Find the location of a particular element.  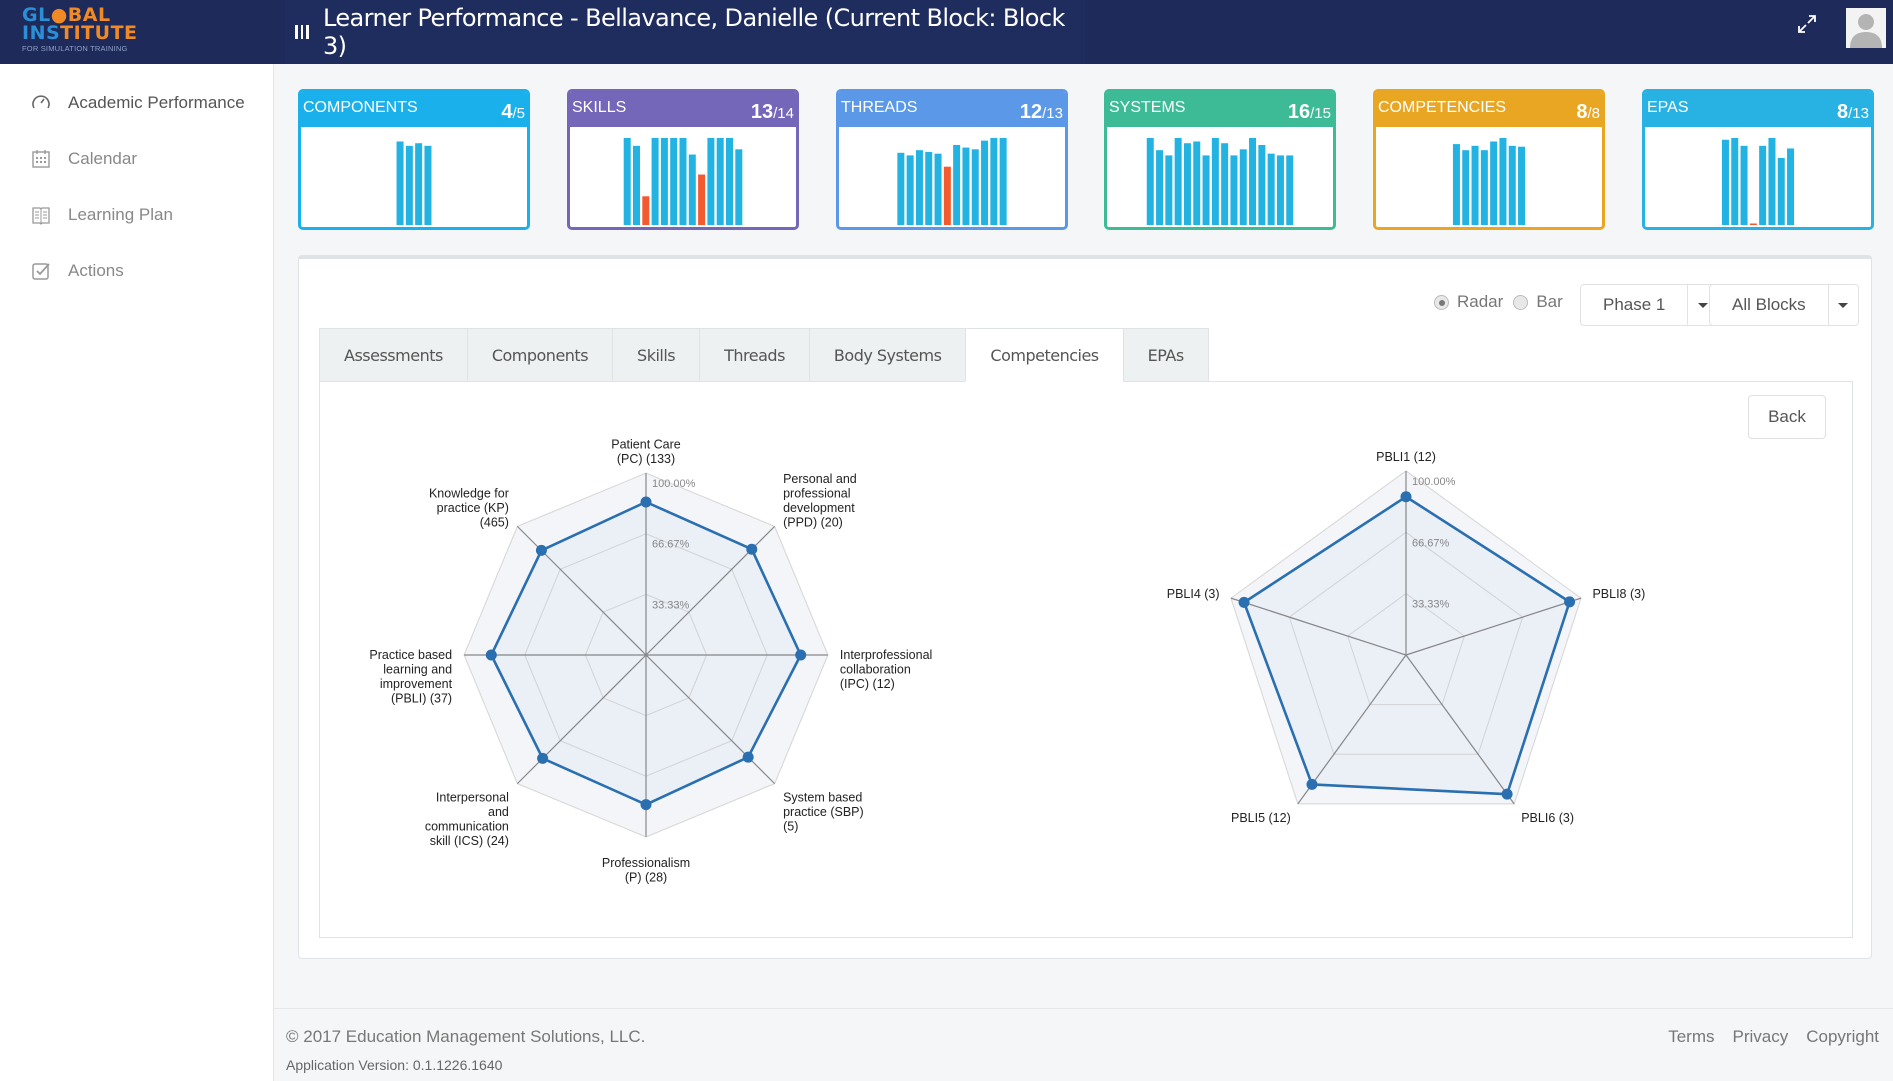

global-institute-logo: GL●BAL INSTITUTE FOR SIMULATION TRAINING is located at coordinates (82, 32).